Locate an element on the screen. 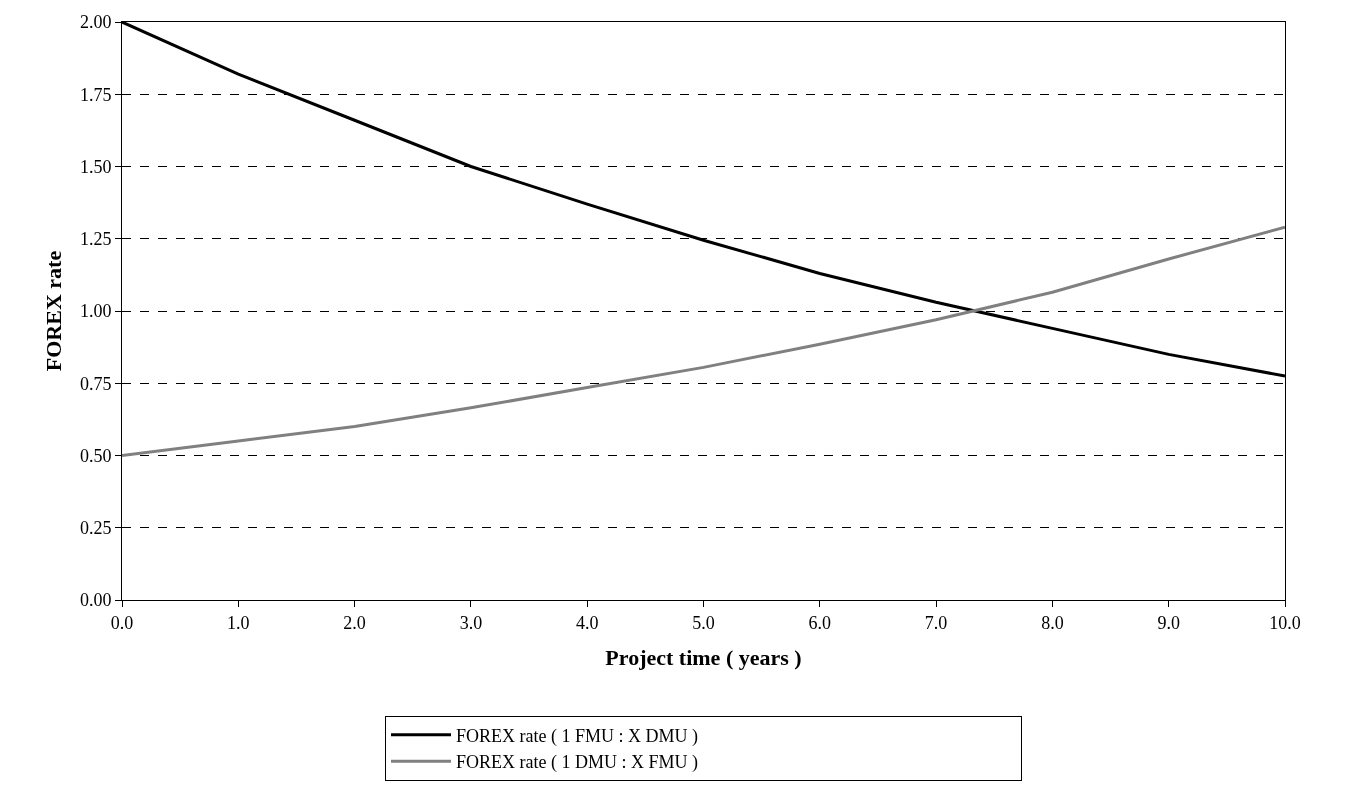 The width and height of the screenshot is (1346, 793). y-tick-label: 0.25 is located at coordinates (95, 528).